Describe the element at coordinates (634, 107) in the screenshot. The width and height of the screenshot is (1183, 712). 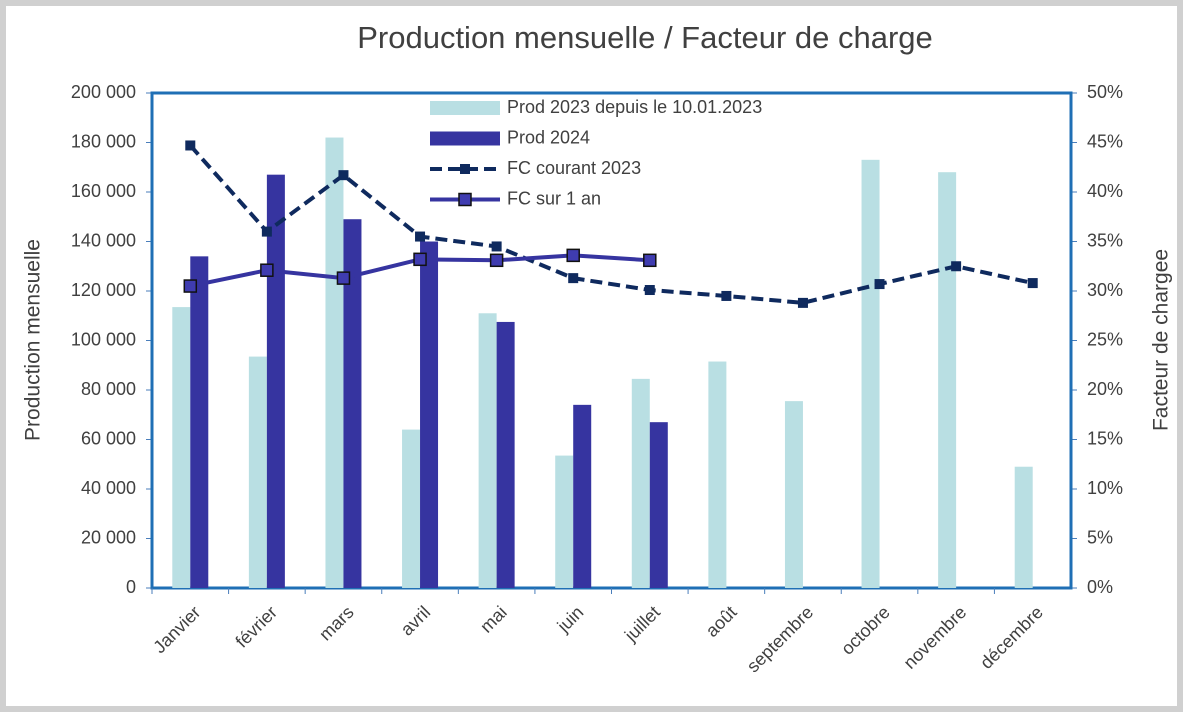
I see `legend-label: Prod 2023 depuis le 10.01.2023` at that location.